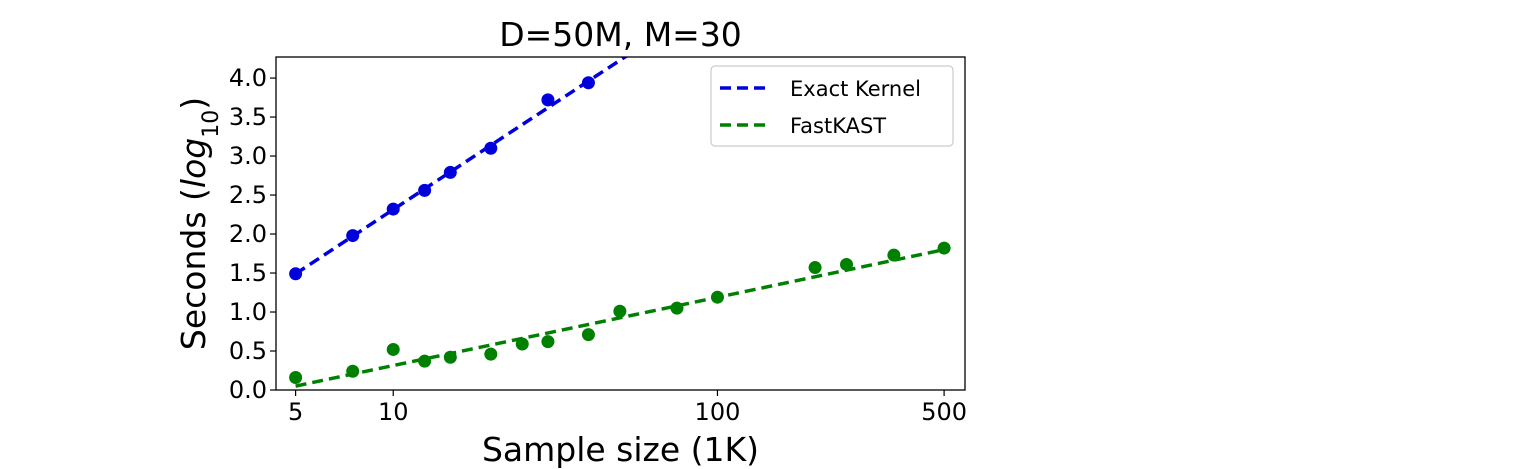 The image size is (1517, 469). I want to click on y-tick-label: 1.5, so click(248, 273).